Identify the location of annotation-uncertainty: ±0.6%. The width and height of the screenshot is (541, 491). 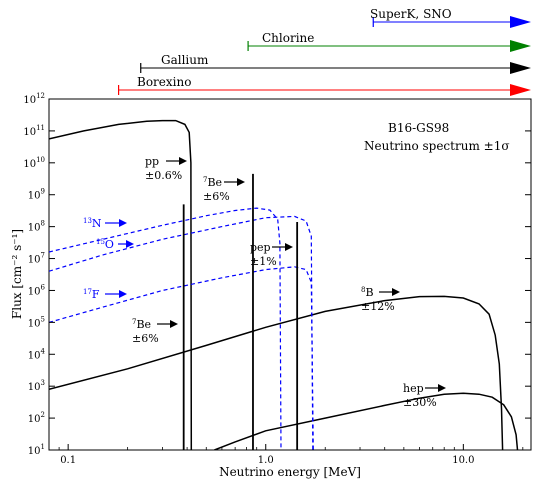
(163, 175).